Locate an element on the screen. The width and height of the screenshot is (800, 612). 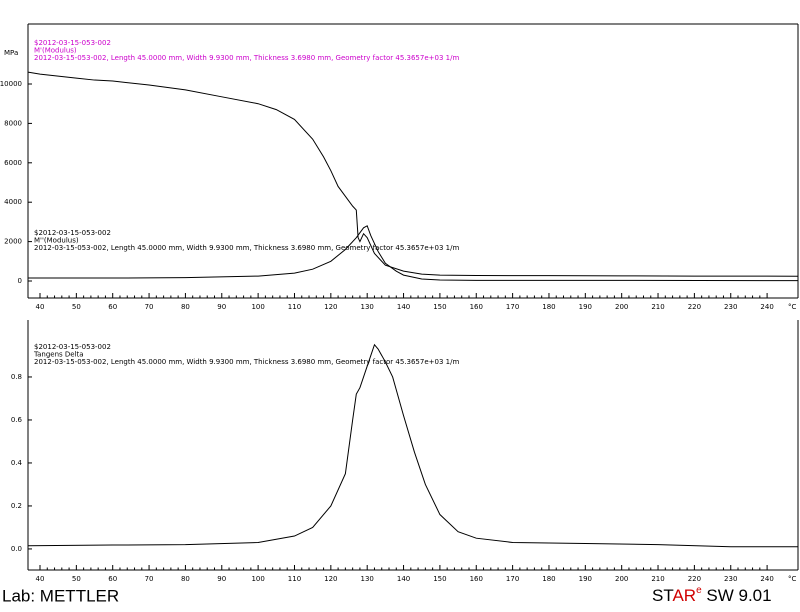
y-tick-label: 0.4 is located at coordinates (17, 463).